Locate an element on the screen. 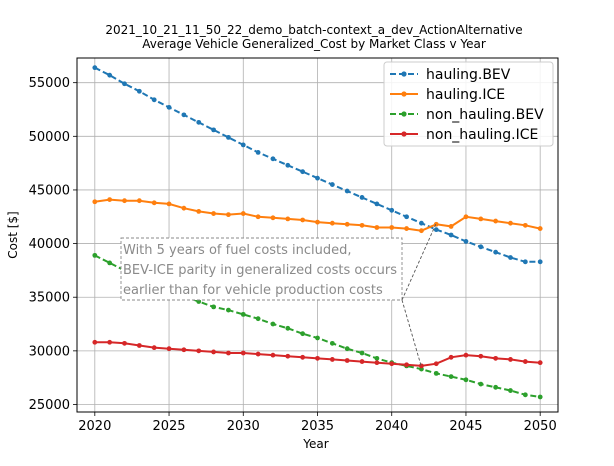 The width and height of the screenshot is (614, 466). x-axis-label: Year is located at coordinates (315, 444).